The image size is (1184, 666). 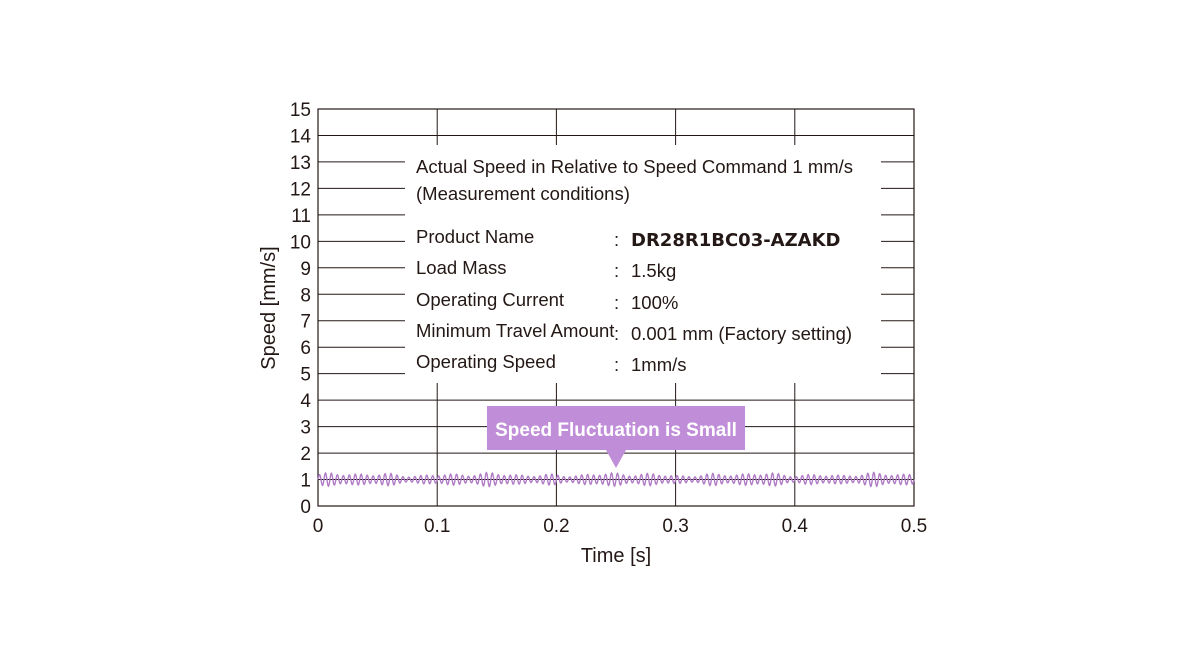 I want to click on annotation-row-value: 1mm/s, so click(x=659, y=364).